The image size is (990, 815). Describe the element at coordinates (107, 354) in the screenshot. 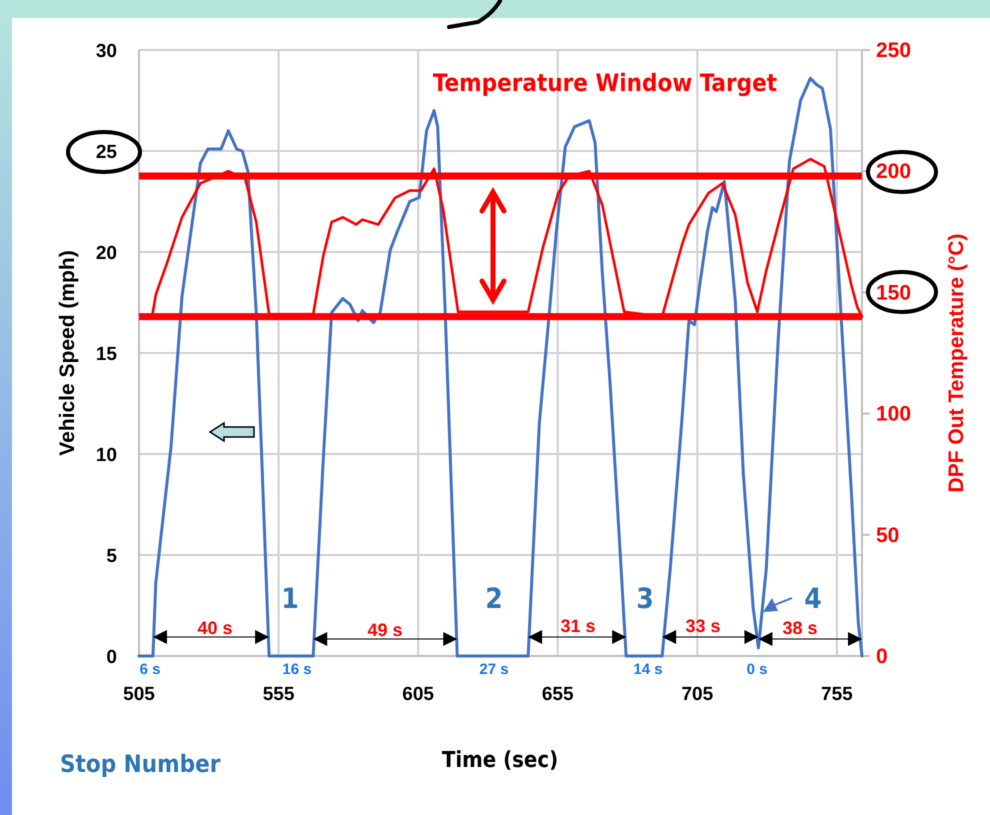

I see `y-tick-label: 15` at that location.